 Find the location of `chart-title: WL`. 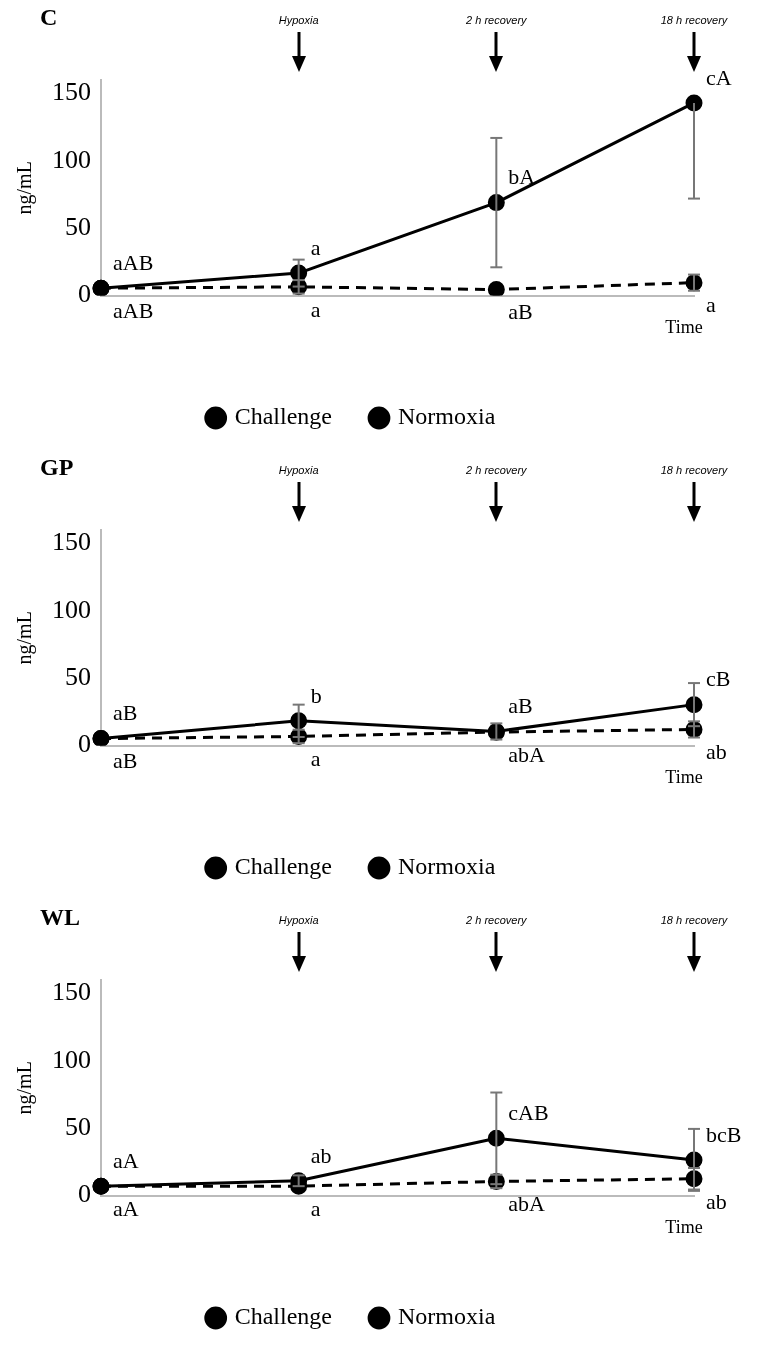

chart-title: WL is located at coordinates (60, 917).